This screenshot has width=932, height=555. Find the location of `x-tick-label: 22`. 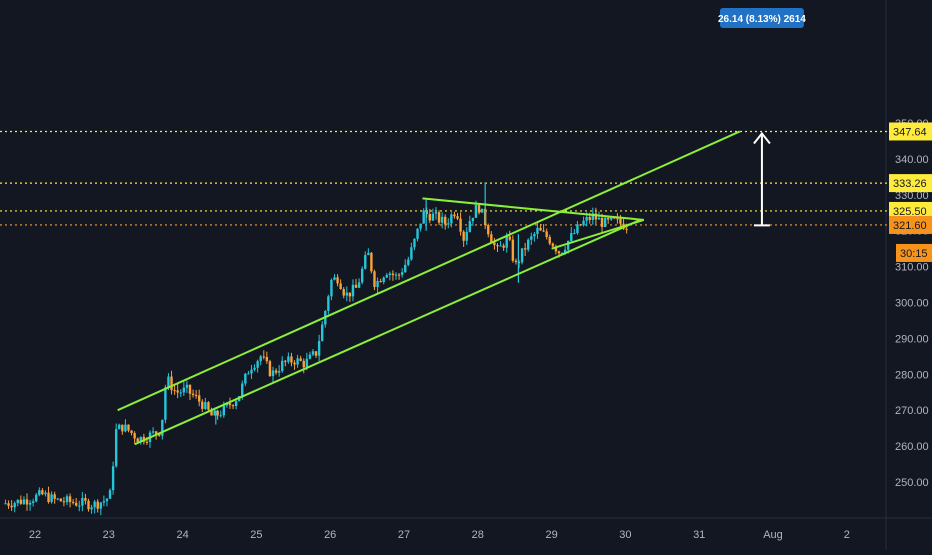

x-tick-label: 22 is located at coordinates (35, 535).